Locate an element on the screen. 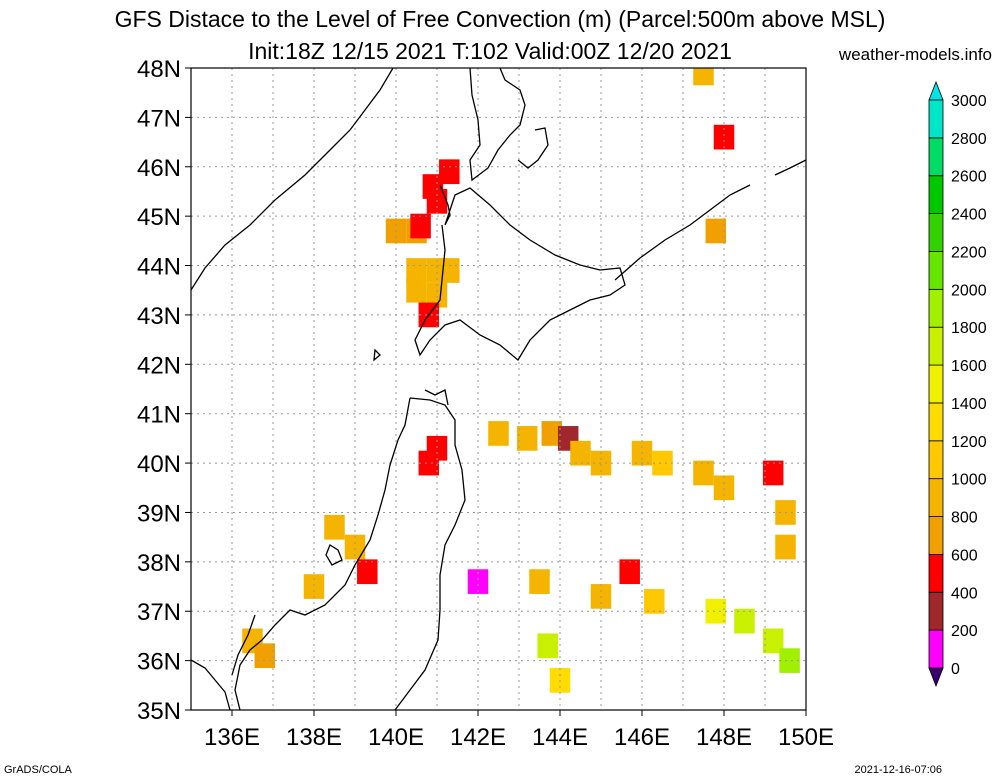 The image size is (1000, 779). coastline-okushiri is located at coordinates (377, 355).